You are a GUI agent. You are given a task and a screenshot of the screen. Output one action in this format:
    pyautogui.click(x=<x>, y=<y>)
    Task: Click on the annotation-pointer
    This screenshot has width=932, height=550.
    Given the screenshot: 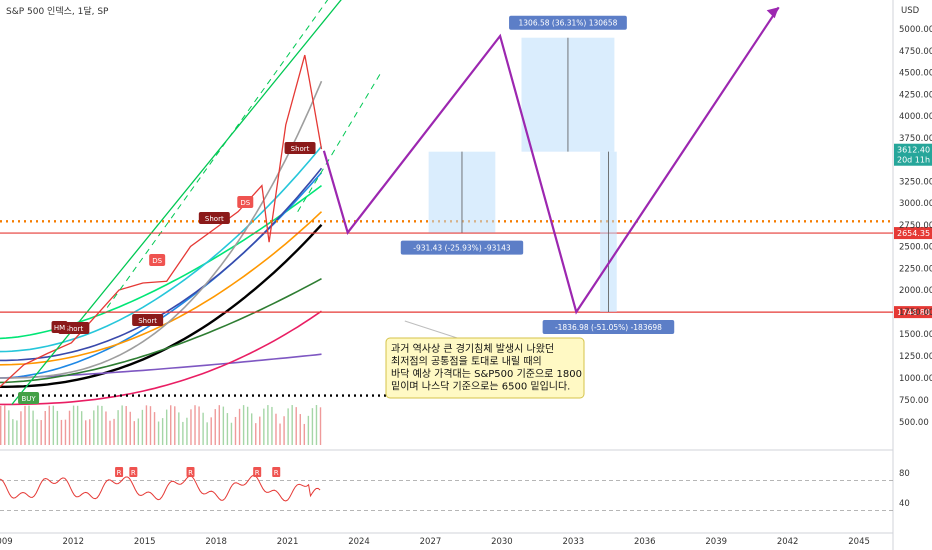 What is the action you would take?
    pyautogui.click(x=431, y=329)
    